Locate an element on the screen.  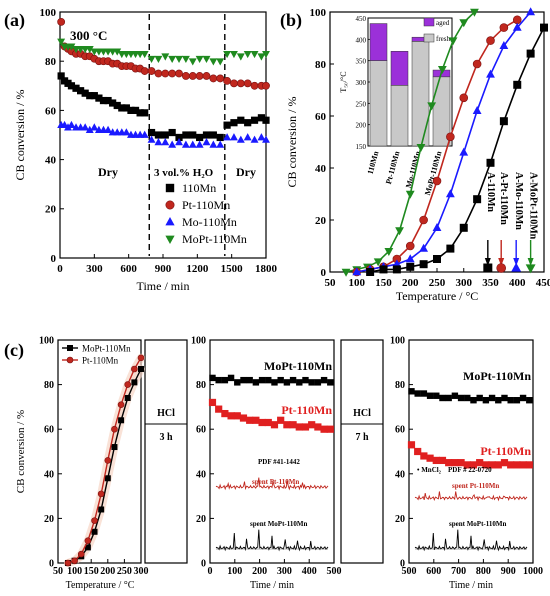
inset-legend-swatch is located at coordinates (429, 38).